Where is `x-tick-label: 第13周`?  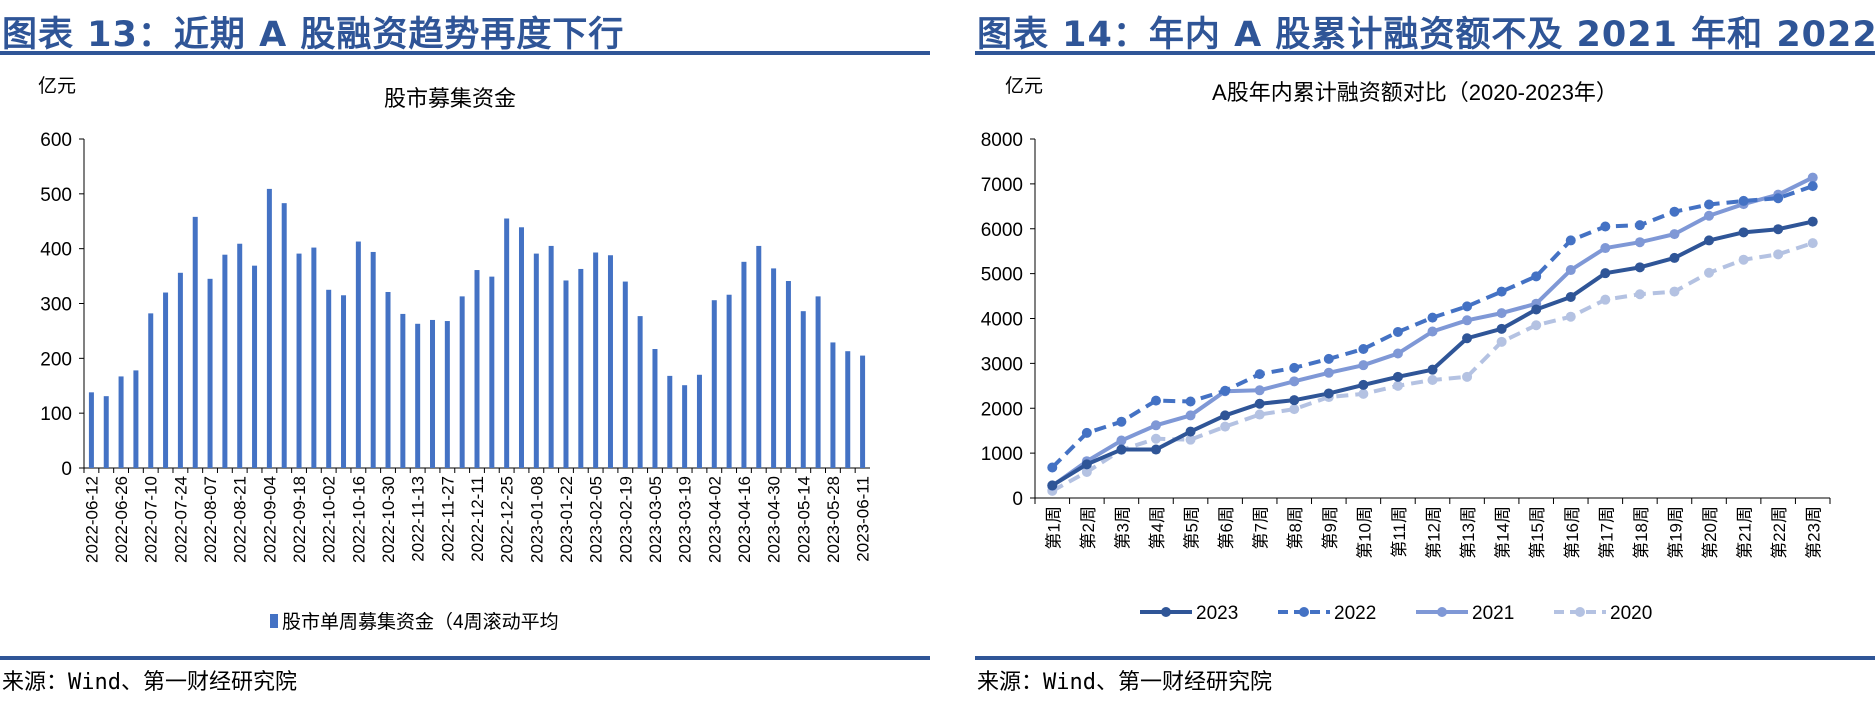
x-tick-label: 第13周 is located at coordinates (1468, 532).